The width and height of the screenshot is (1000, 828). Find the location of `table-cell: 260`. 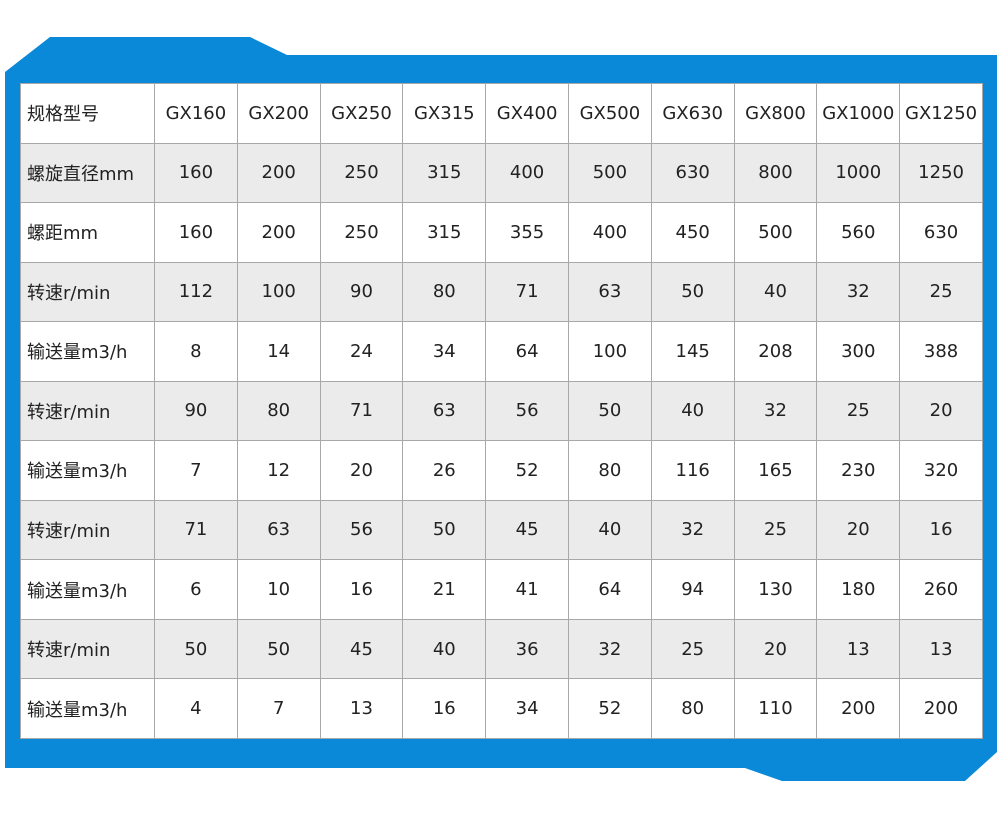

table-cell: 260 is located at coordinates (941, 589).